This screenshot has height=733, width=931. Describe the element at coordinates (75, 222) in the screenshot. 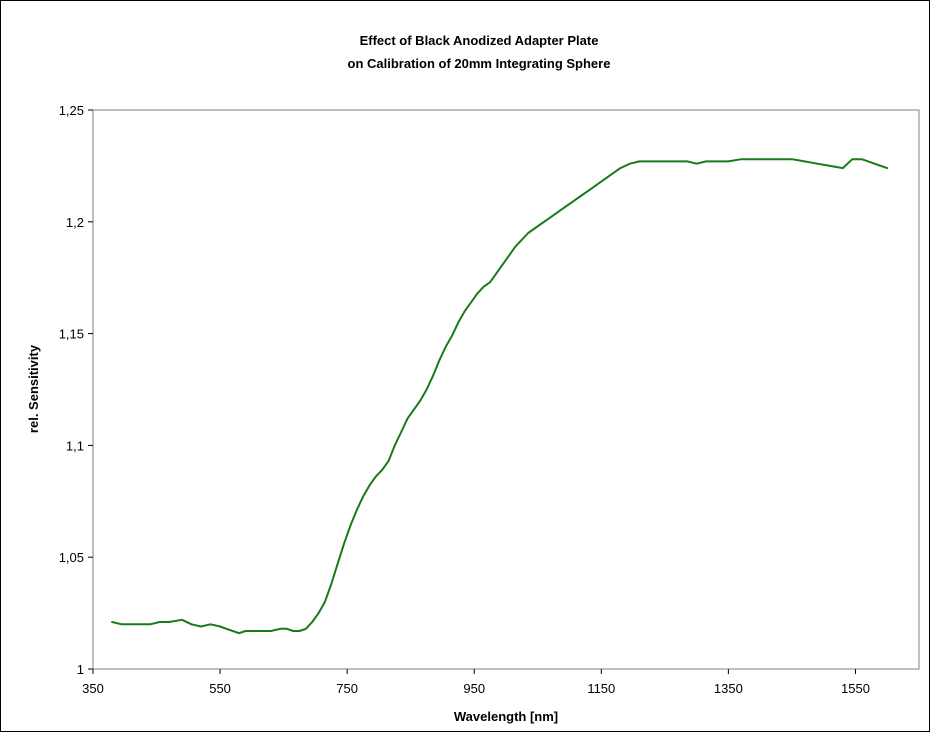

I see `y-tick-label: 1,2` at that location.